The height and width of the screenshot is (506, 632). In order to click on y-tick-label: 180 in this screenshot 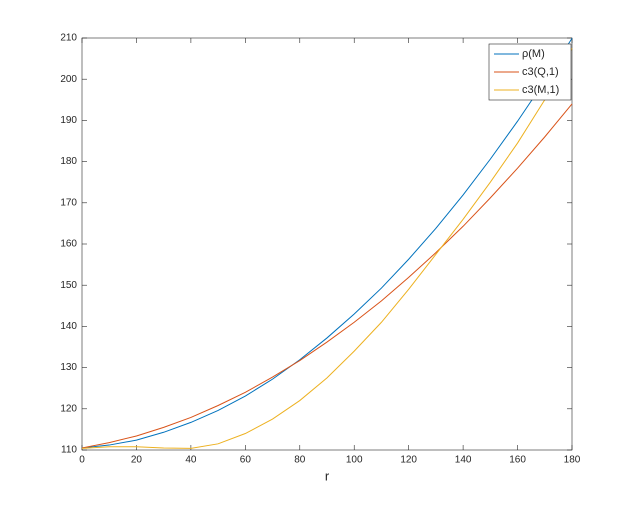, I will do `click(68, 161)`.